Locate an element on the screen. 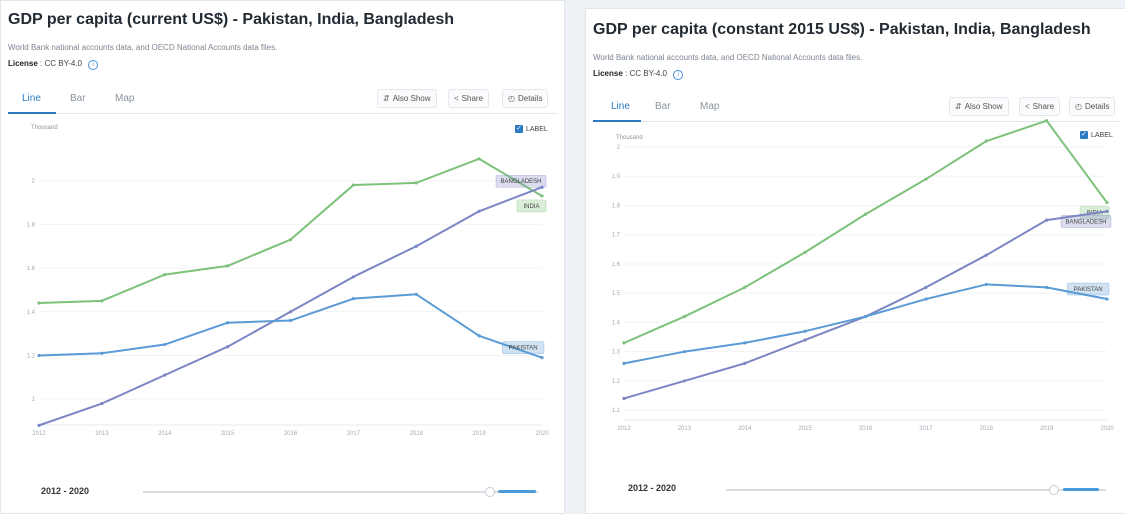 Image resolution: width=1125 pixels, height=514 pixels. y-tick-label: 1.1 is located at coordinates (616, 411).